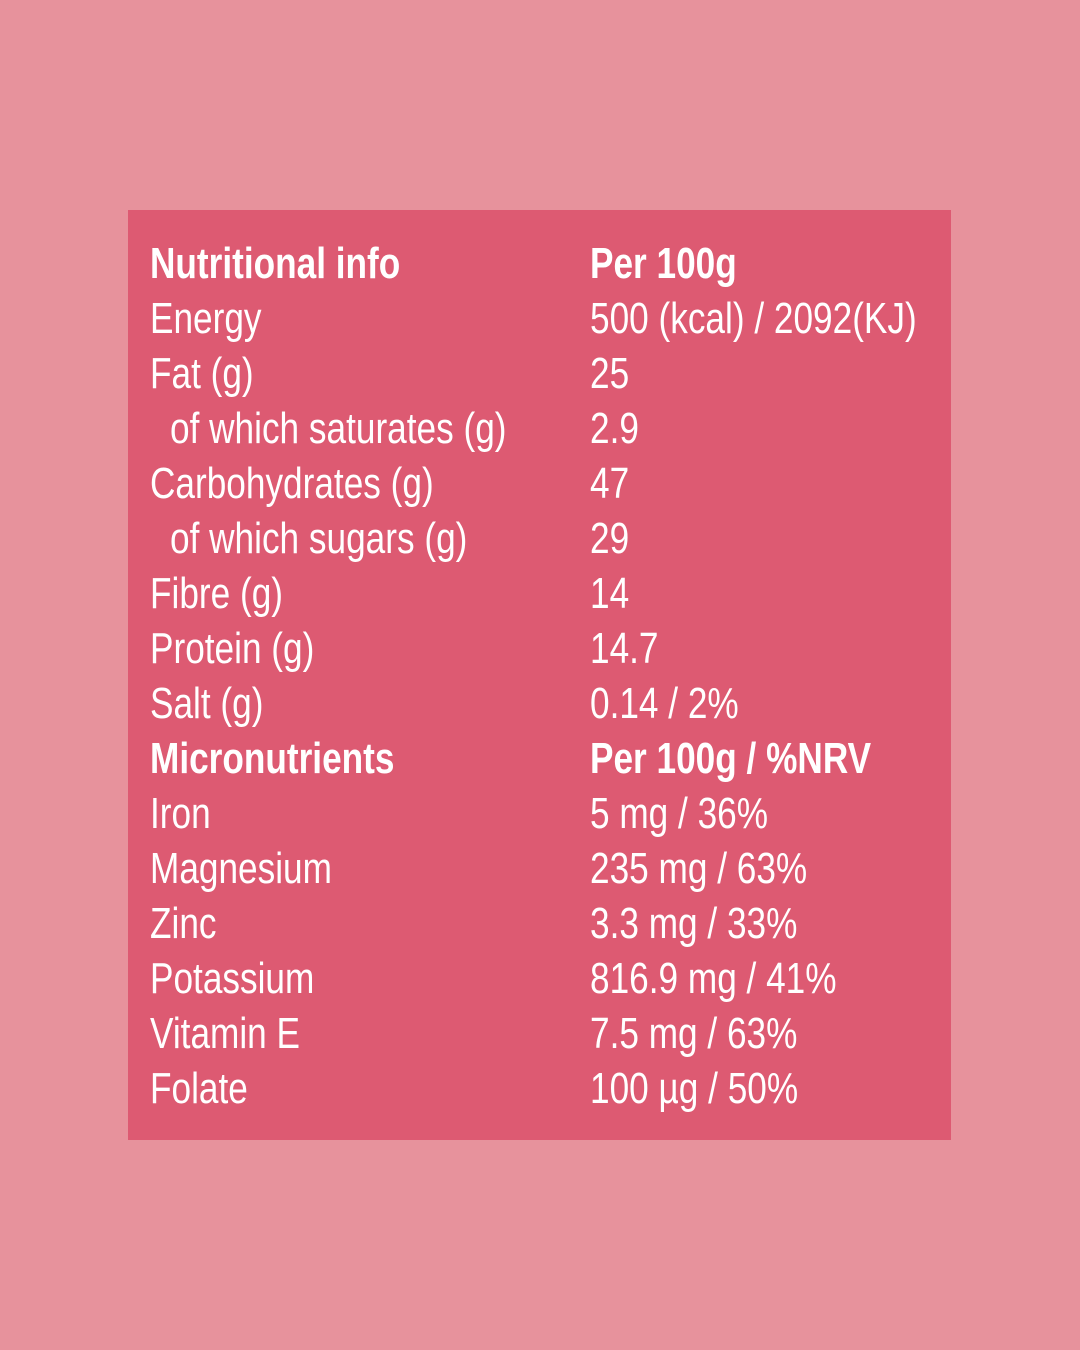 This screenshot has height=1350, width=1080. What do you see at coordinates (539, 428) in the screenshot?
I see `table-row-saturates: of which saturates (g) 2.9` at bounding box center [539, 428].